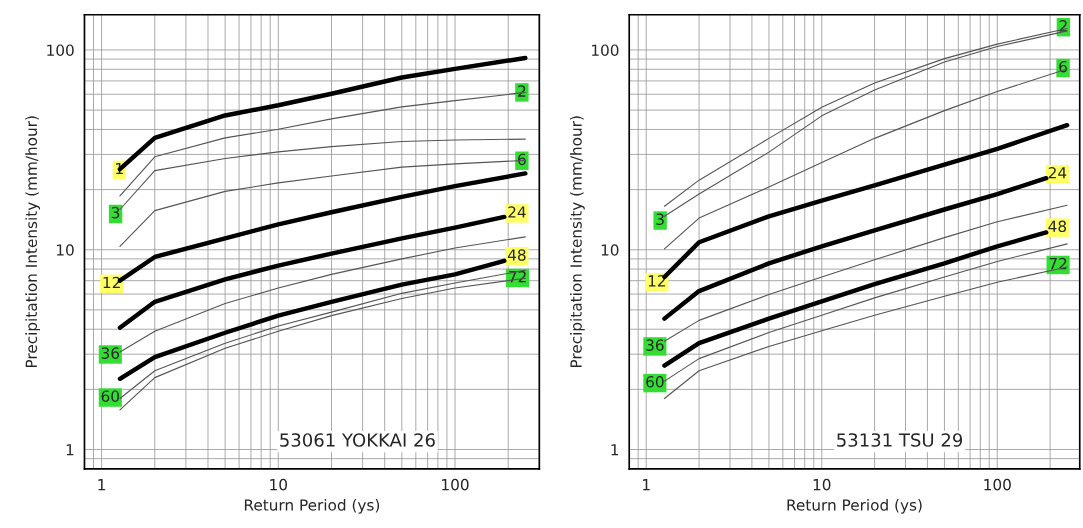 The height and width of the screenshot is (528, 1083). What do you see at coordinates (900, 440) in the screenshot?
I see `annotation: 53131 TSU 29` at bounding box center [900, 440].